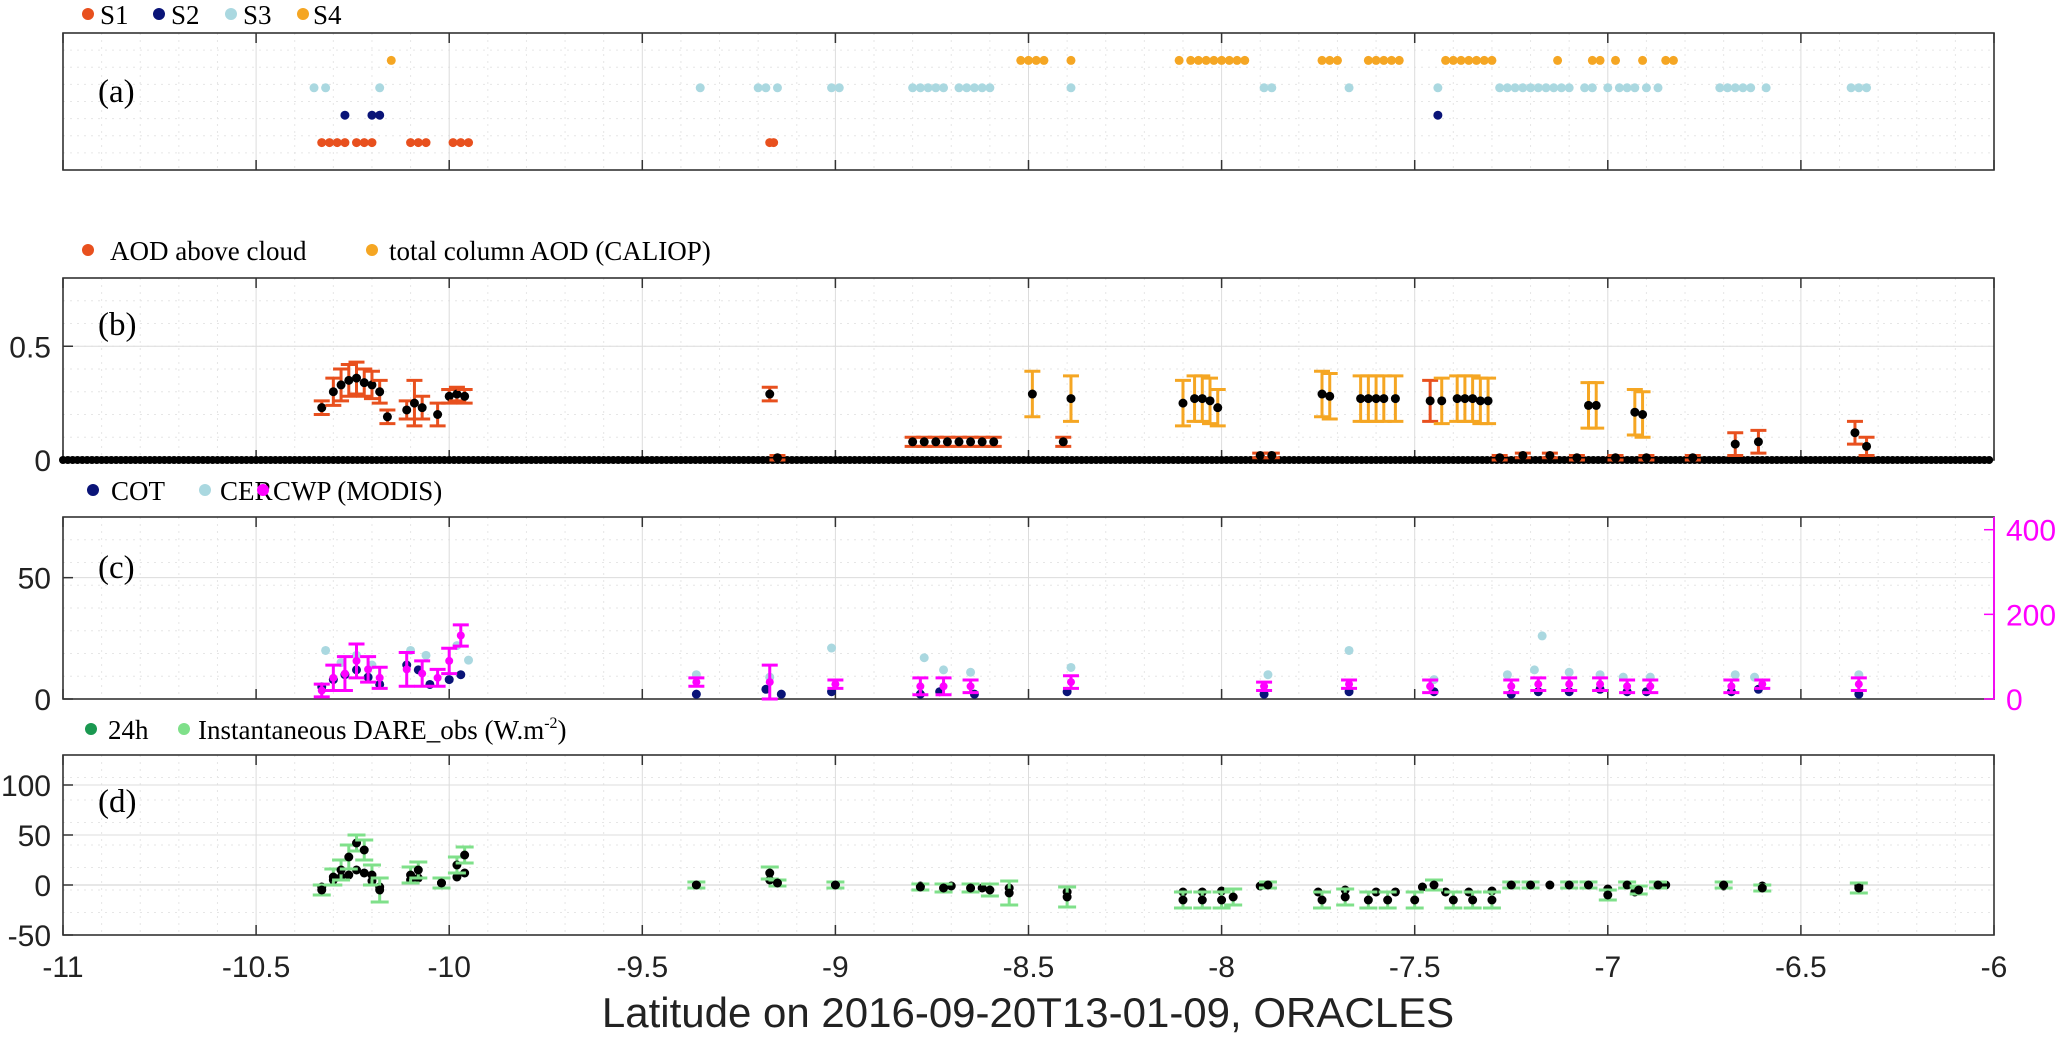 This screenshot has height=1037, width=2067. I want to click on legend-d-label: Instantaneous DARE_obs (W.m-2), so click(382, 730).